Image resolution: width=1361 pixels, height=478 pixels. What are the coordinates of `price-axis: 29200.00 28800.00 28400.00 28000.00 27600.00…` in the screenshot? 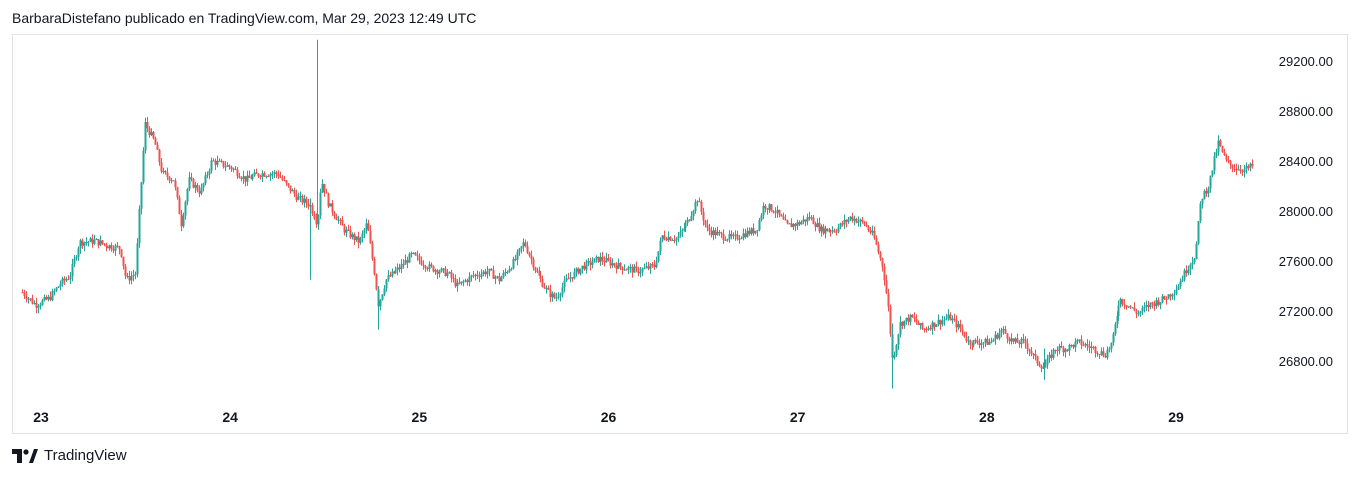 It's located at (1306, 211).